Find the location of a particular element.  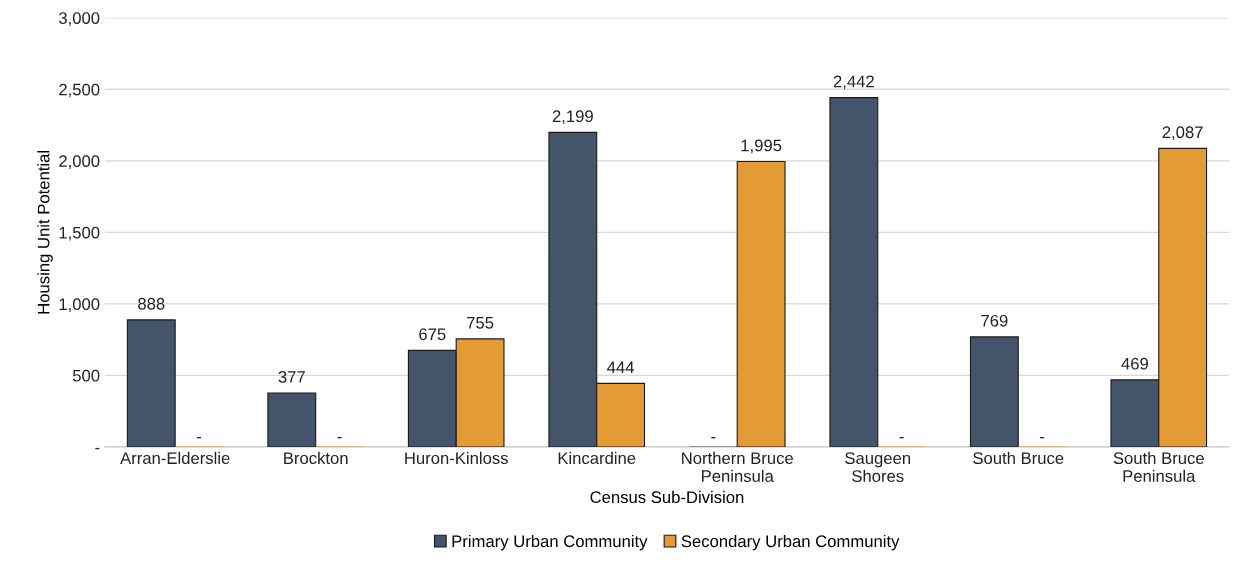

data-label: 2,199 is located at coordinates (572, 117).